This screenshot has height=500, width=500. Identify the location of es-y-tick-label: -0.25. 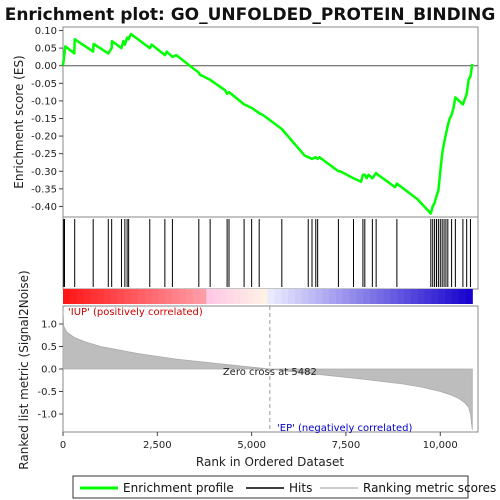
(44, 154).